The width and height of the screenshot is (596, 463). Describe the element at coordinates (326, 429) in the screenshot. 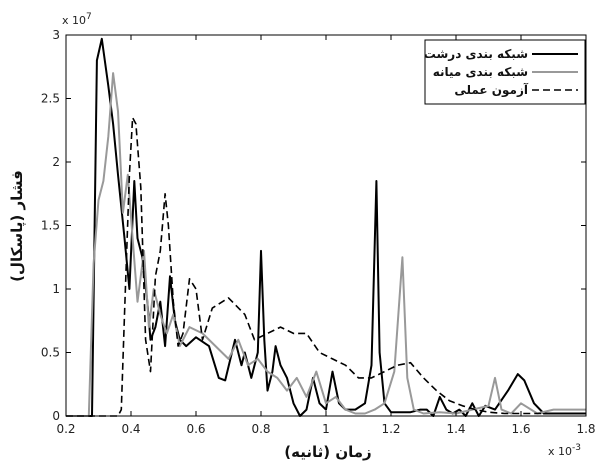

I see `x-tick-label: 1` at that location.